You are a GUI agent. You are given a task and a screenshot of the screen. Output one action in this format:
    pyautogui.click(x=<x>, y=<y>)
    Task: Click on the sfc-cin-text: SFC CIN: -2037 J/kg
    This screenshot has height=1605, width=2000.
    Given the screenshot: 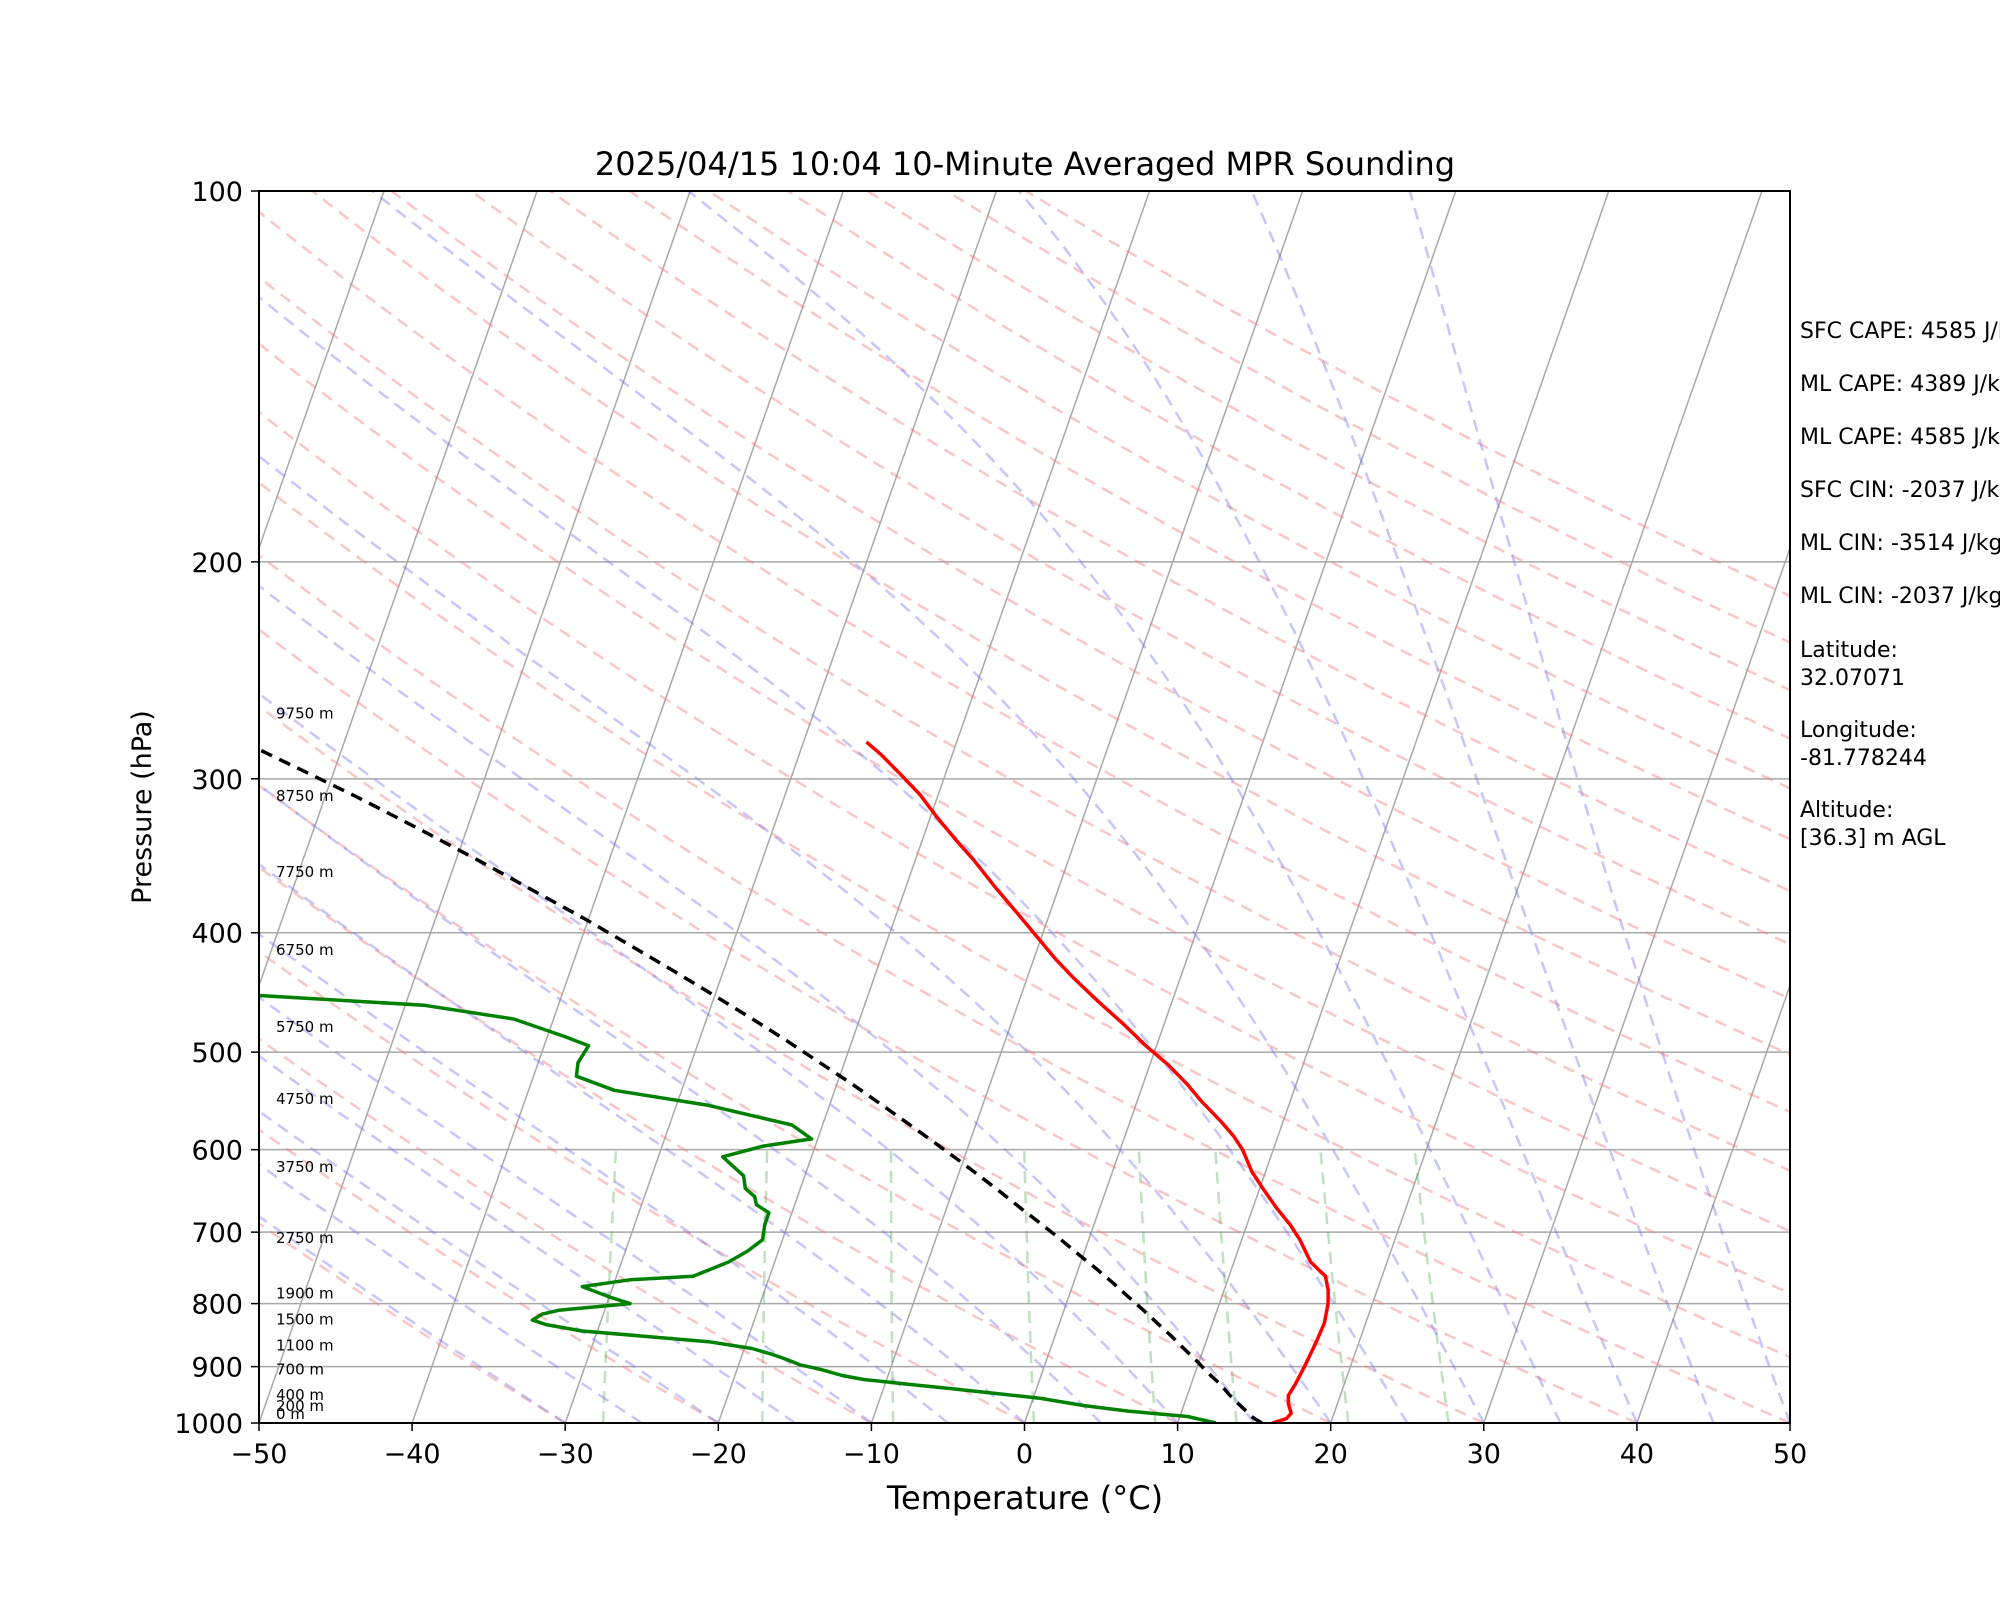 What is the action you would take?
    pyautogui.click(x=1900, y=490)
    